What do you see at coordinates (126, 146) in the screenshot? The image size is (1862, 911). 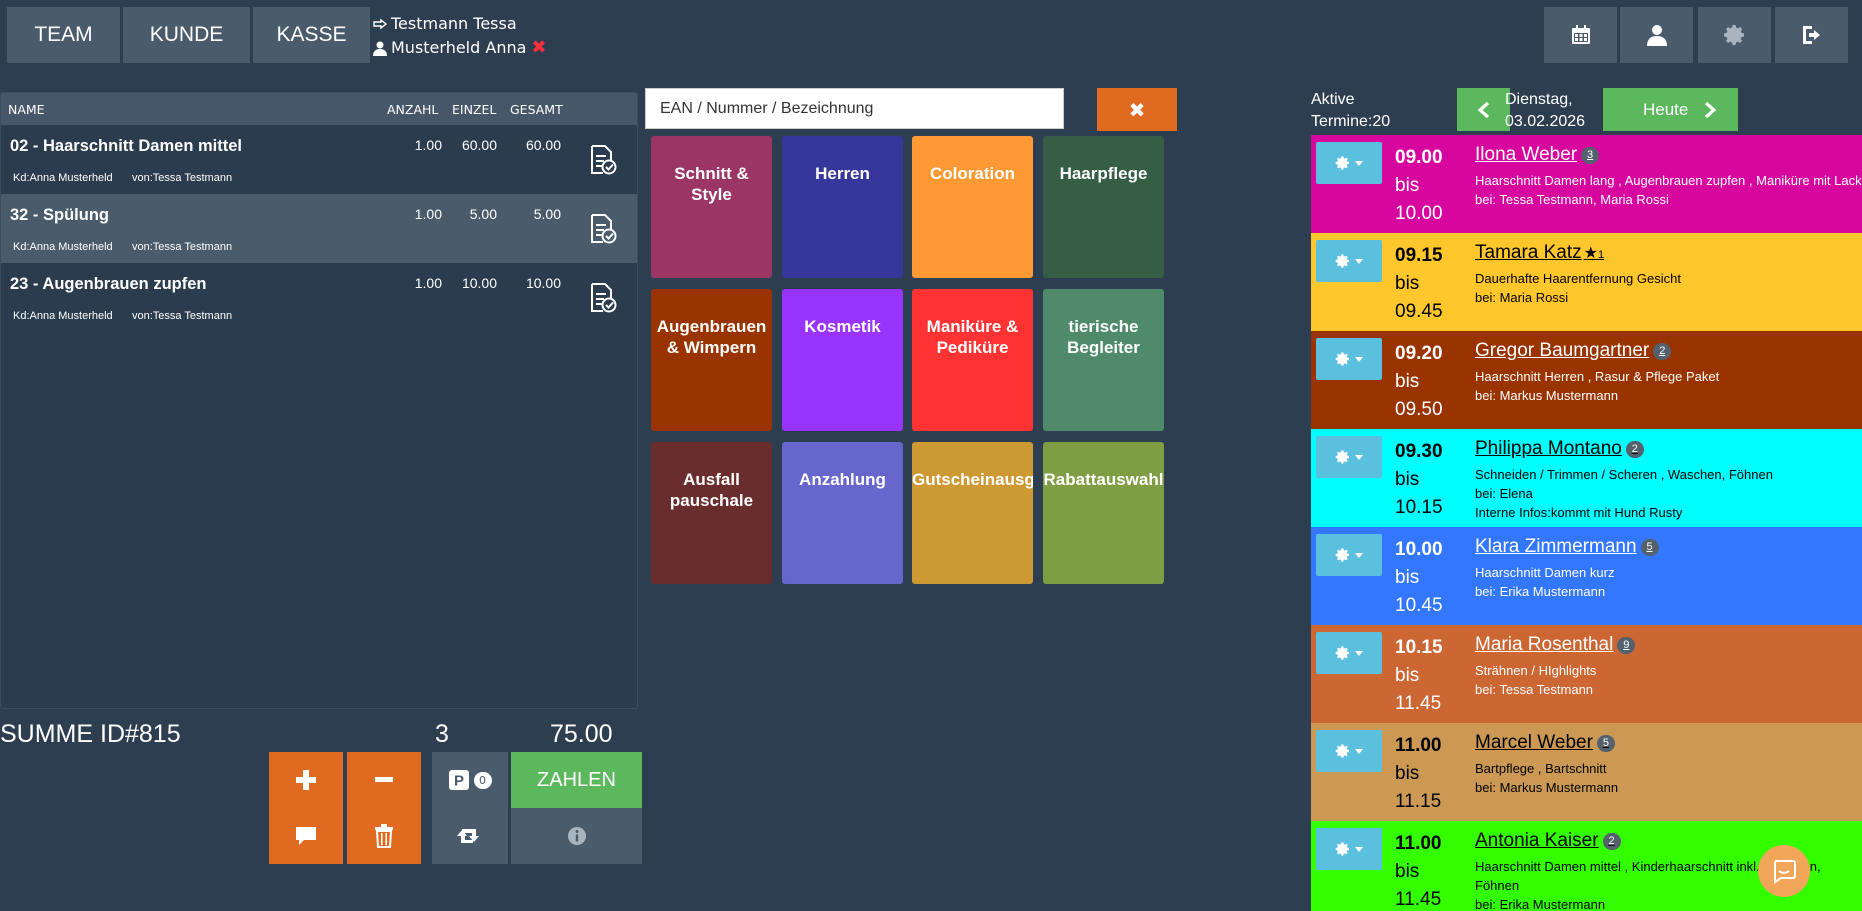 I see `item-title: 02 - Haarschnitt Damen mittel` at bounding box center [126, 146].